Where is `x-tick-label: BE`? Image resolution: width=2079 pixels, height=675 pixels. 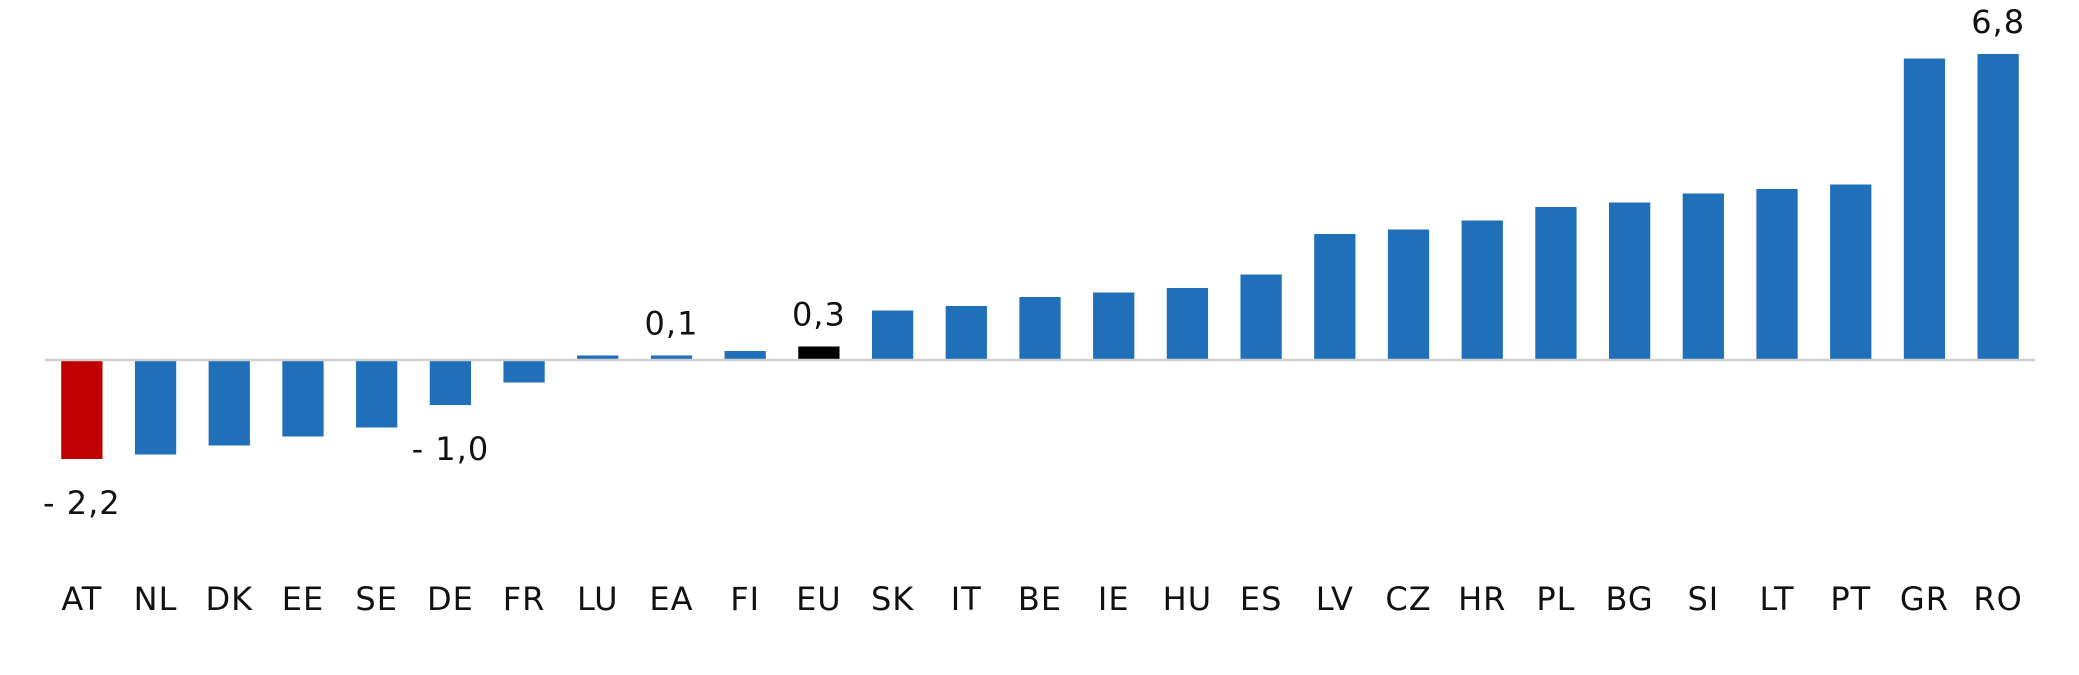
x-tick-label: BE is located at coordinates (1040, 599).